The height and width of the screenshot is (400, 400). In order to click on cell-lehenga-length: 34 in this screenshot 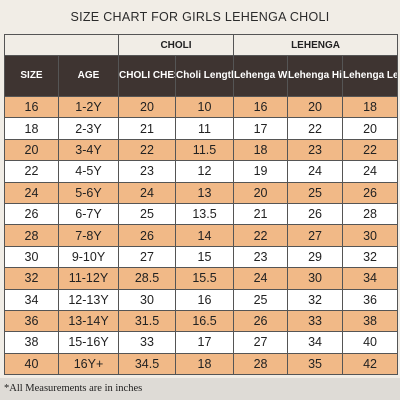, I will do `click(370, 278)`.